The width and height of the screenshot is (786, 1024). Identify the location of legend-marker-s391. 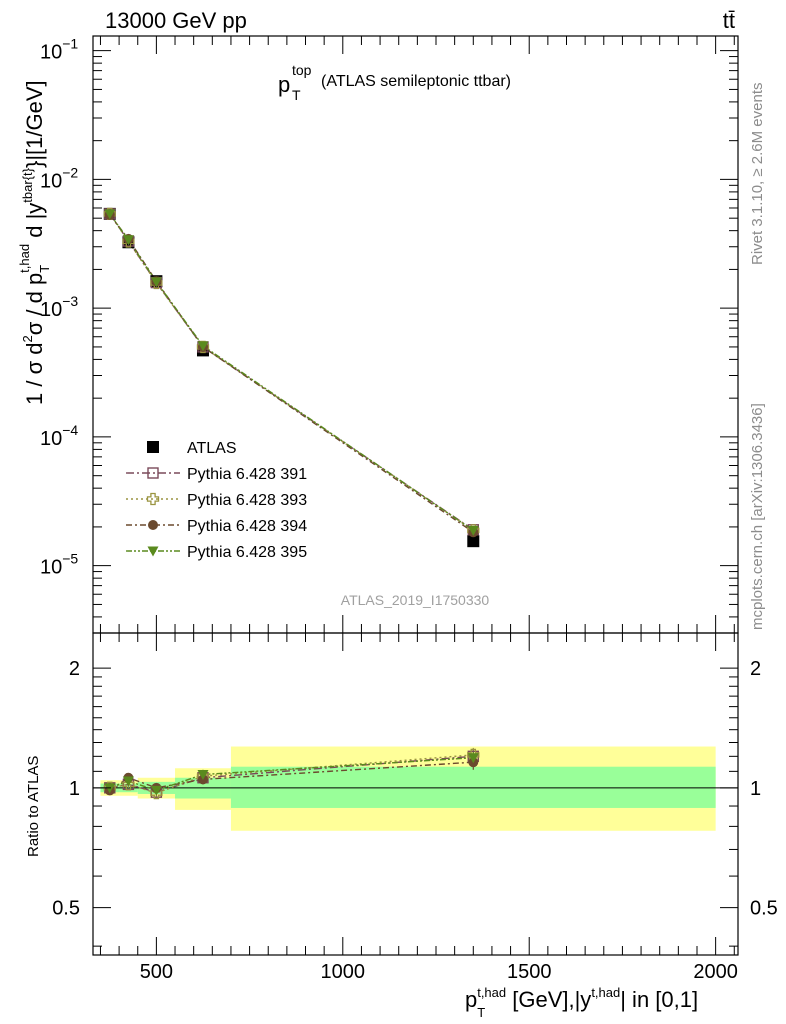
(153, 473).